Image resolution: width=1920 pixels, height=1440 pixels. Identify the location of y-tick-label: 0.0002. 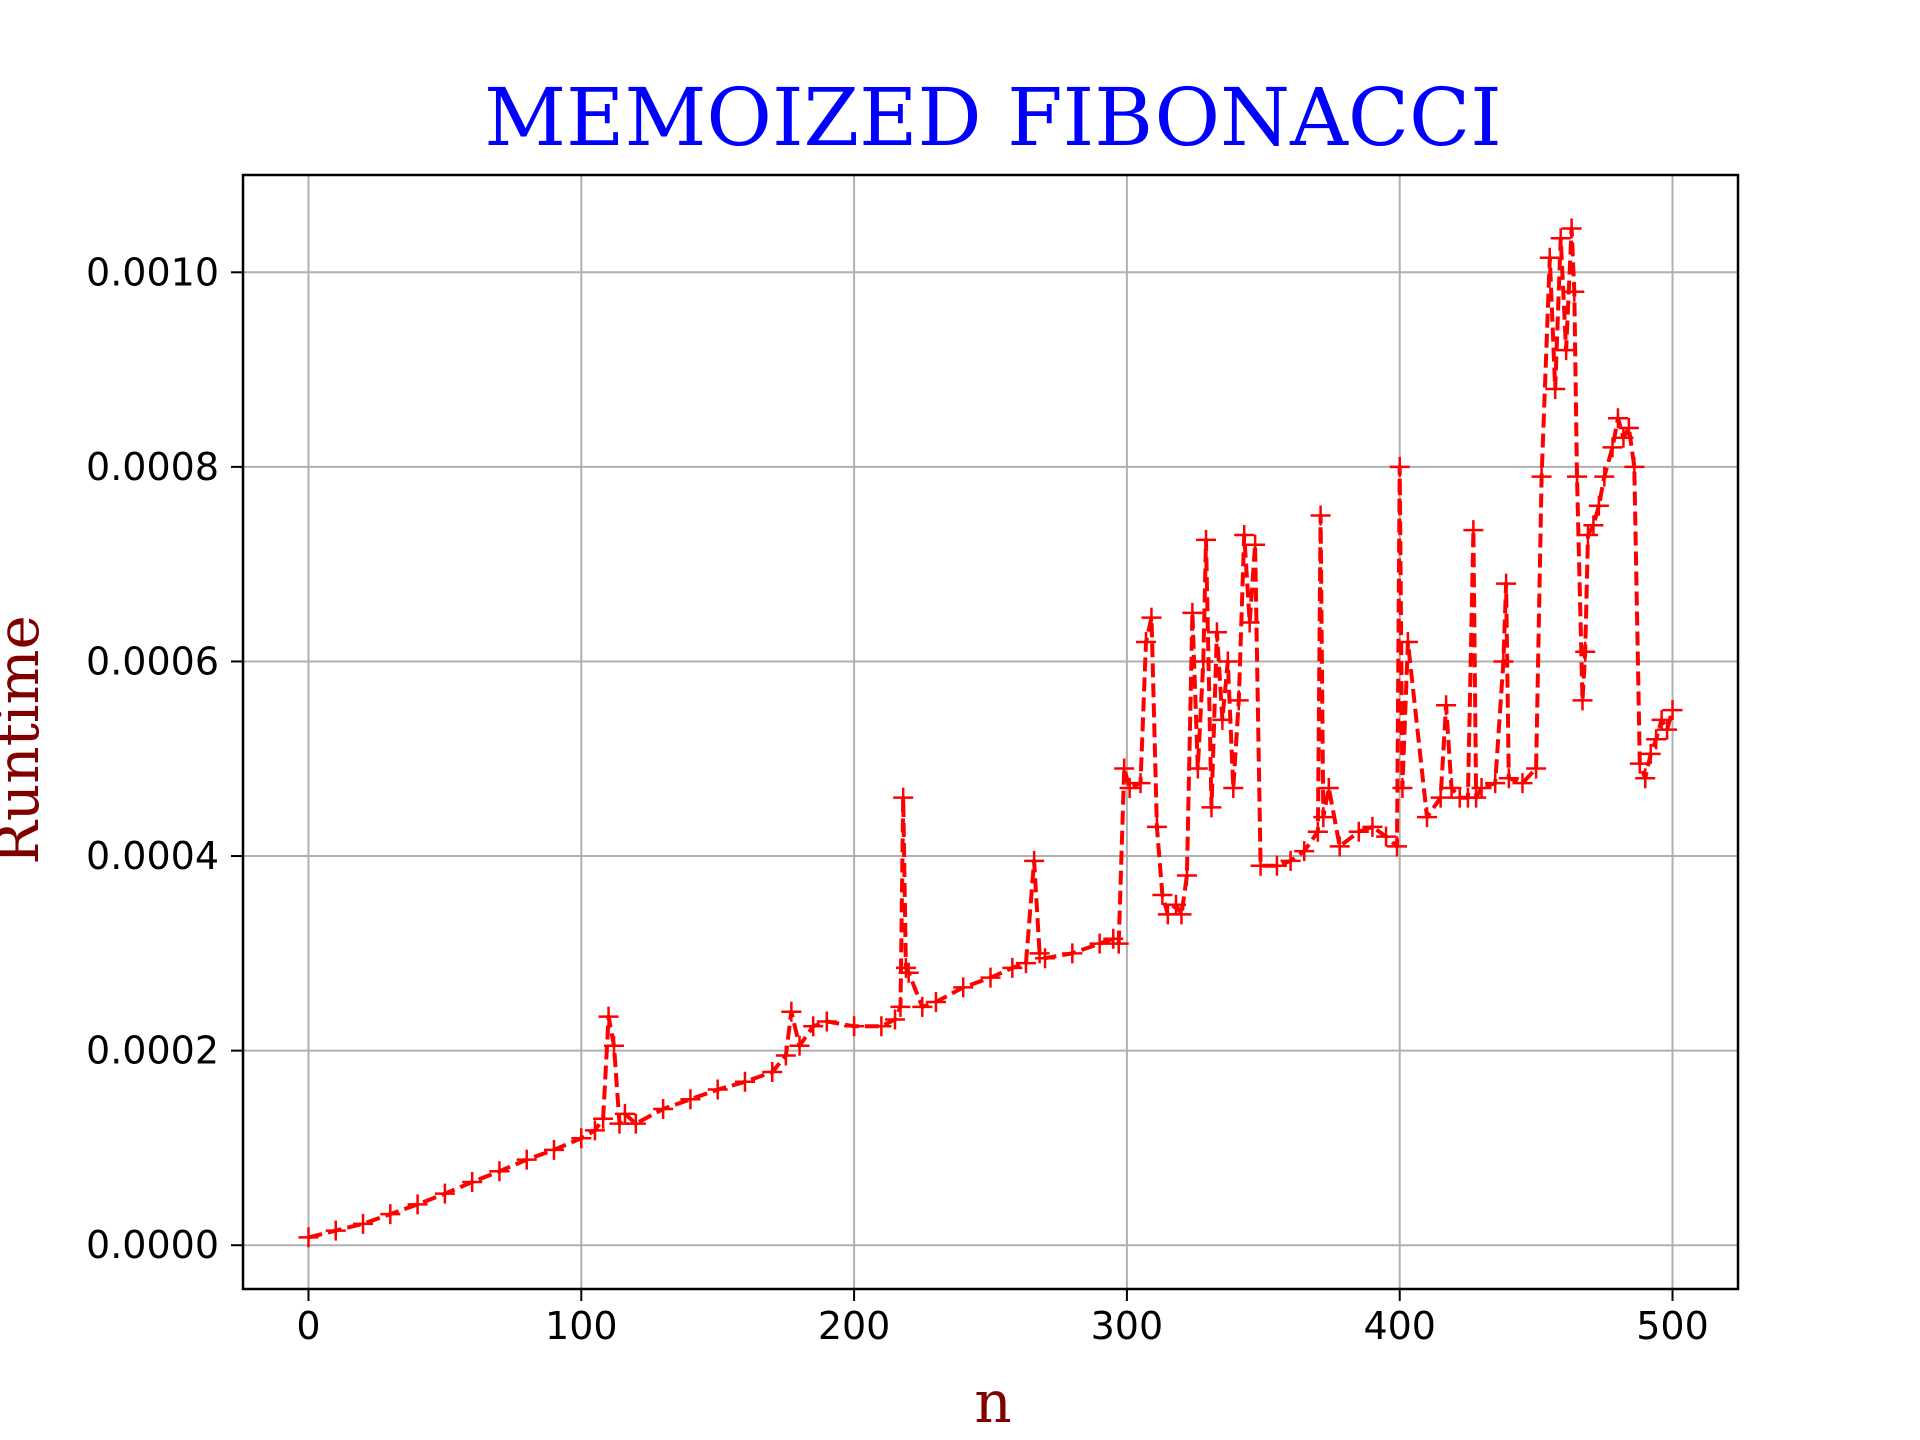
(152, 1051).